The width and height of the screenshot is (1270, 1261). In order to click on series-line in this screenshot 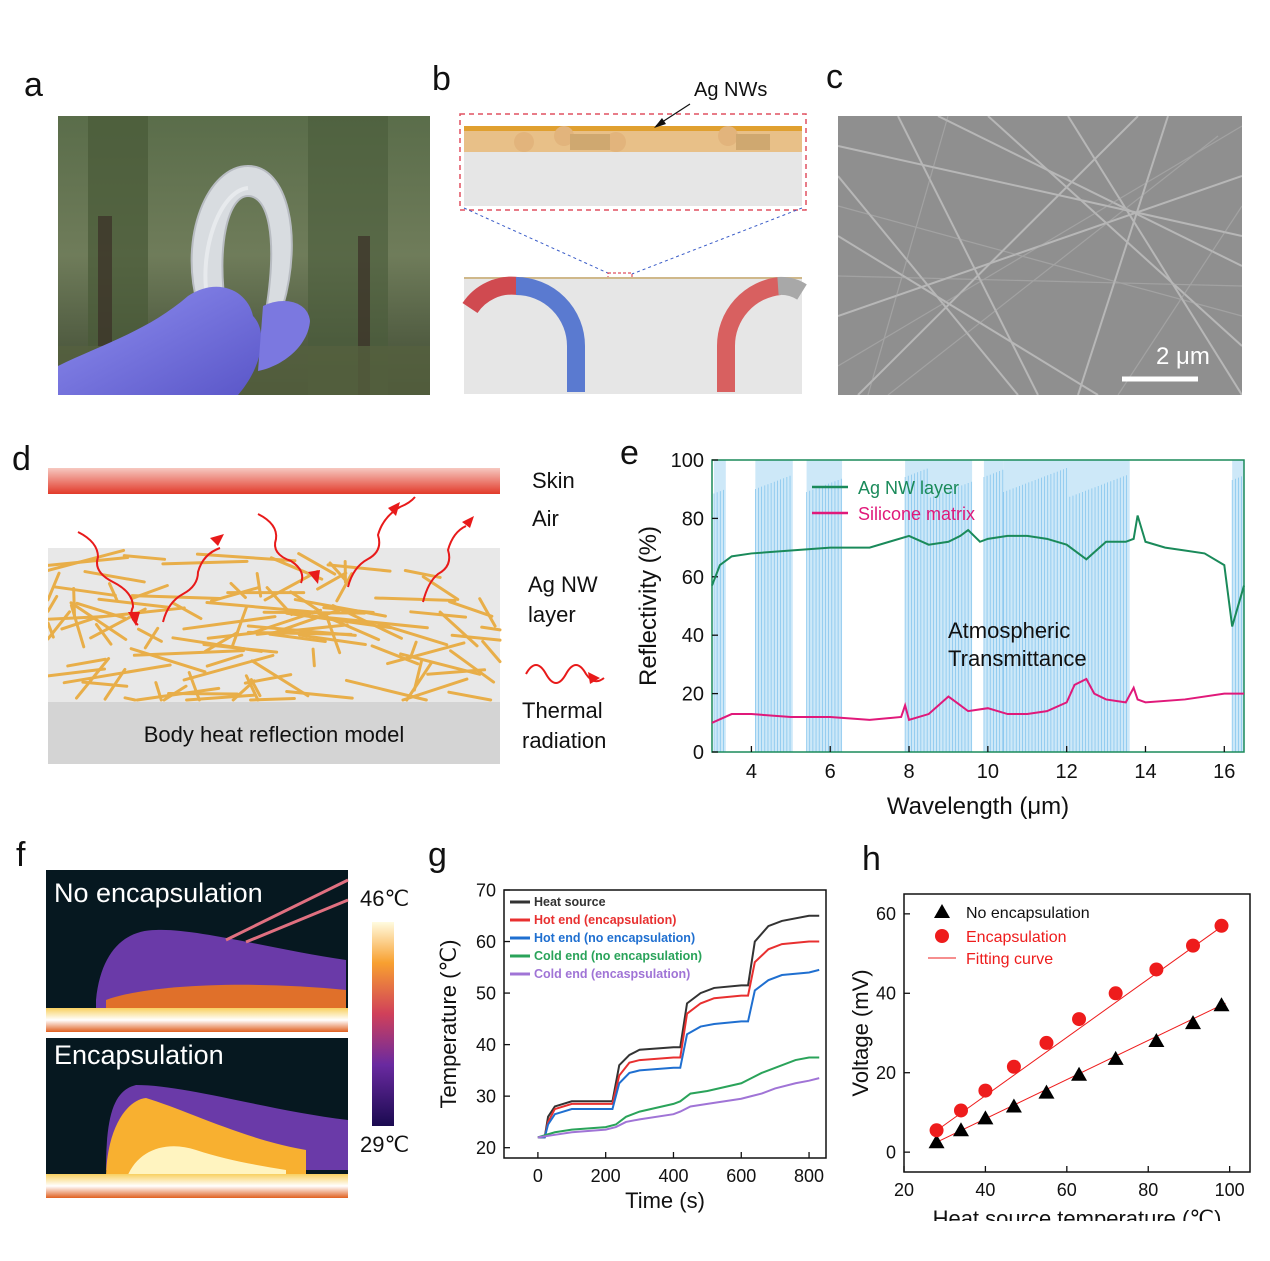, I will do `click(678, 1039)`.